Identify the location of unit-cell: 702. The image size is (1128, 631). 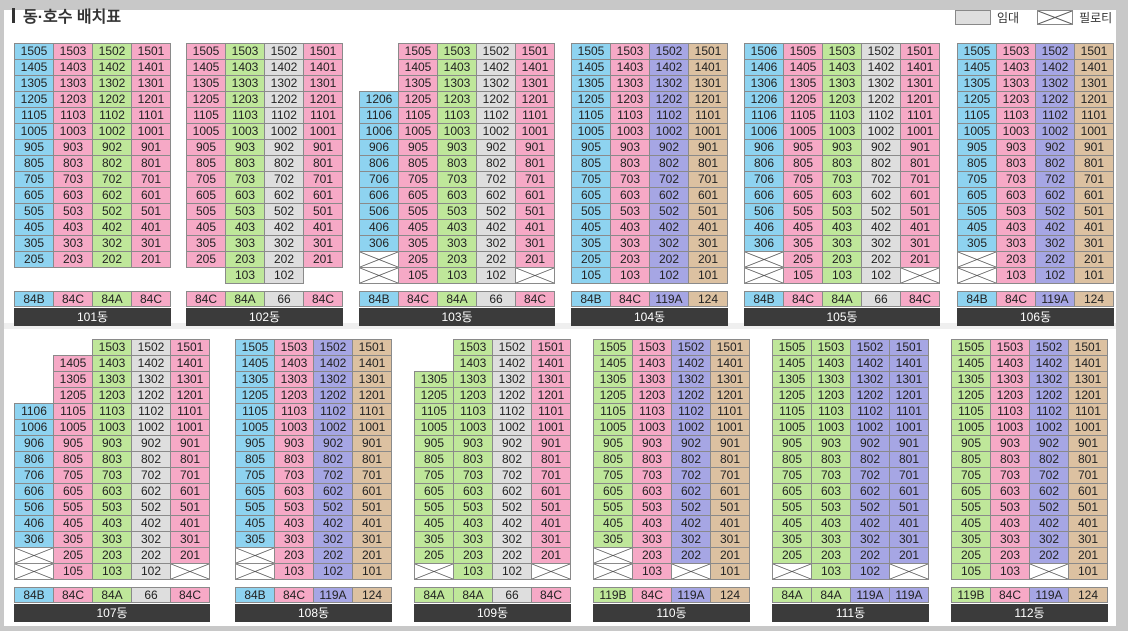
(1055, 179).